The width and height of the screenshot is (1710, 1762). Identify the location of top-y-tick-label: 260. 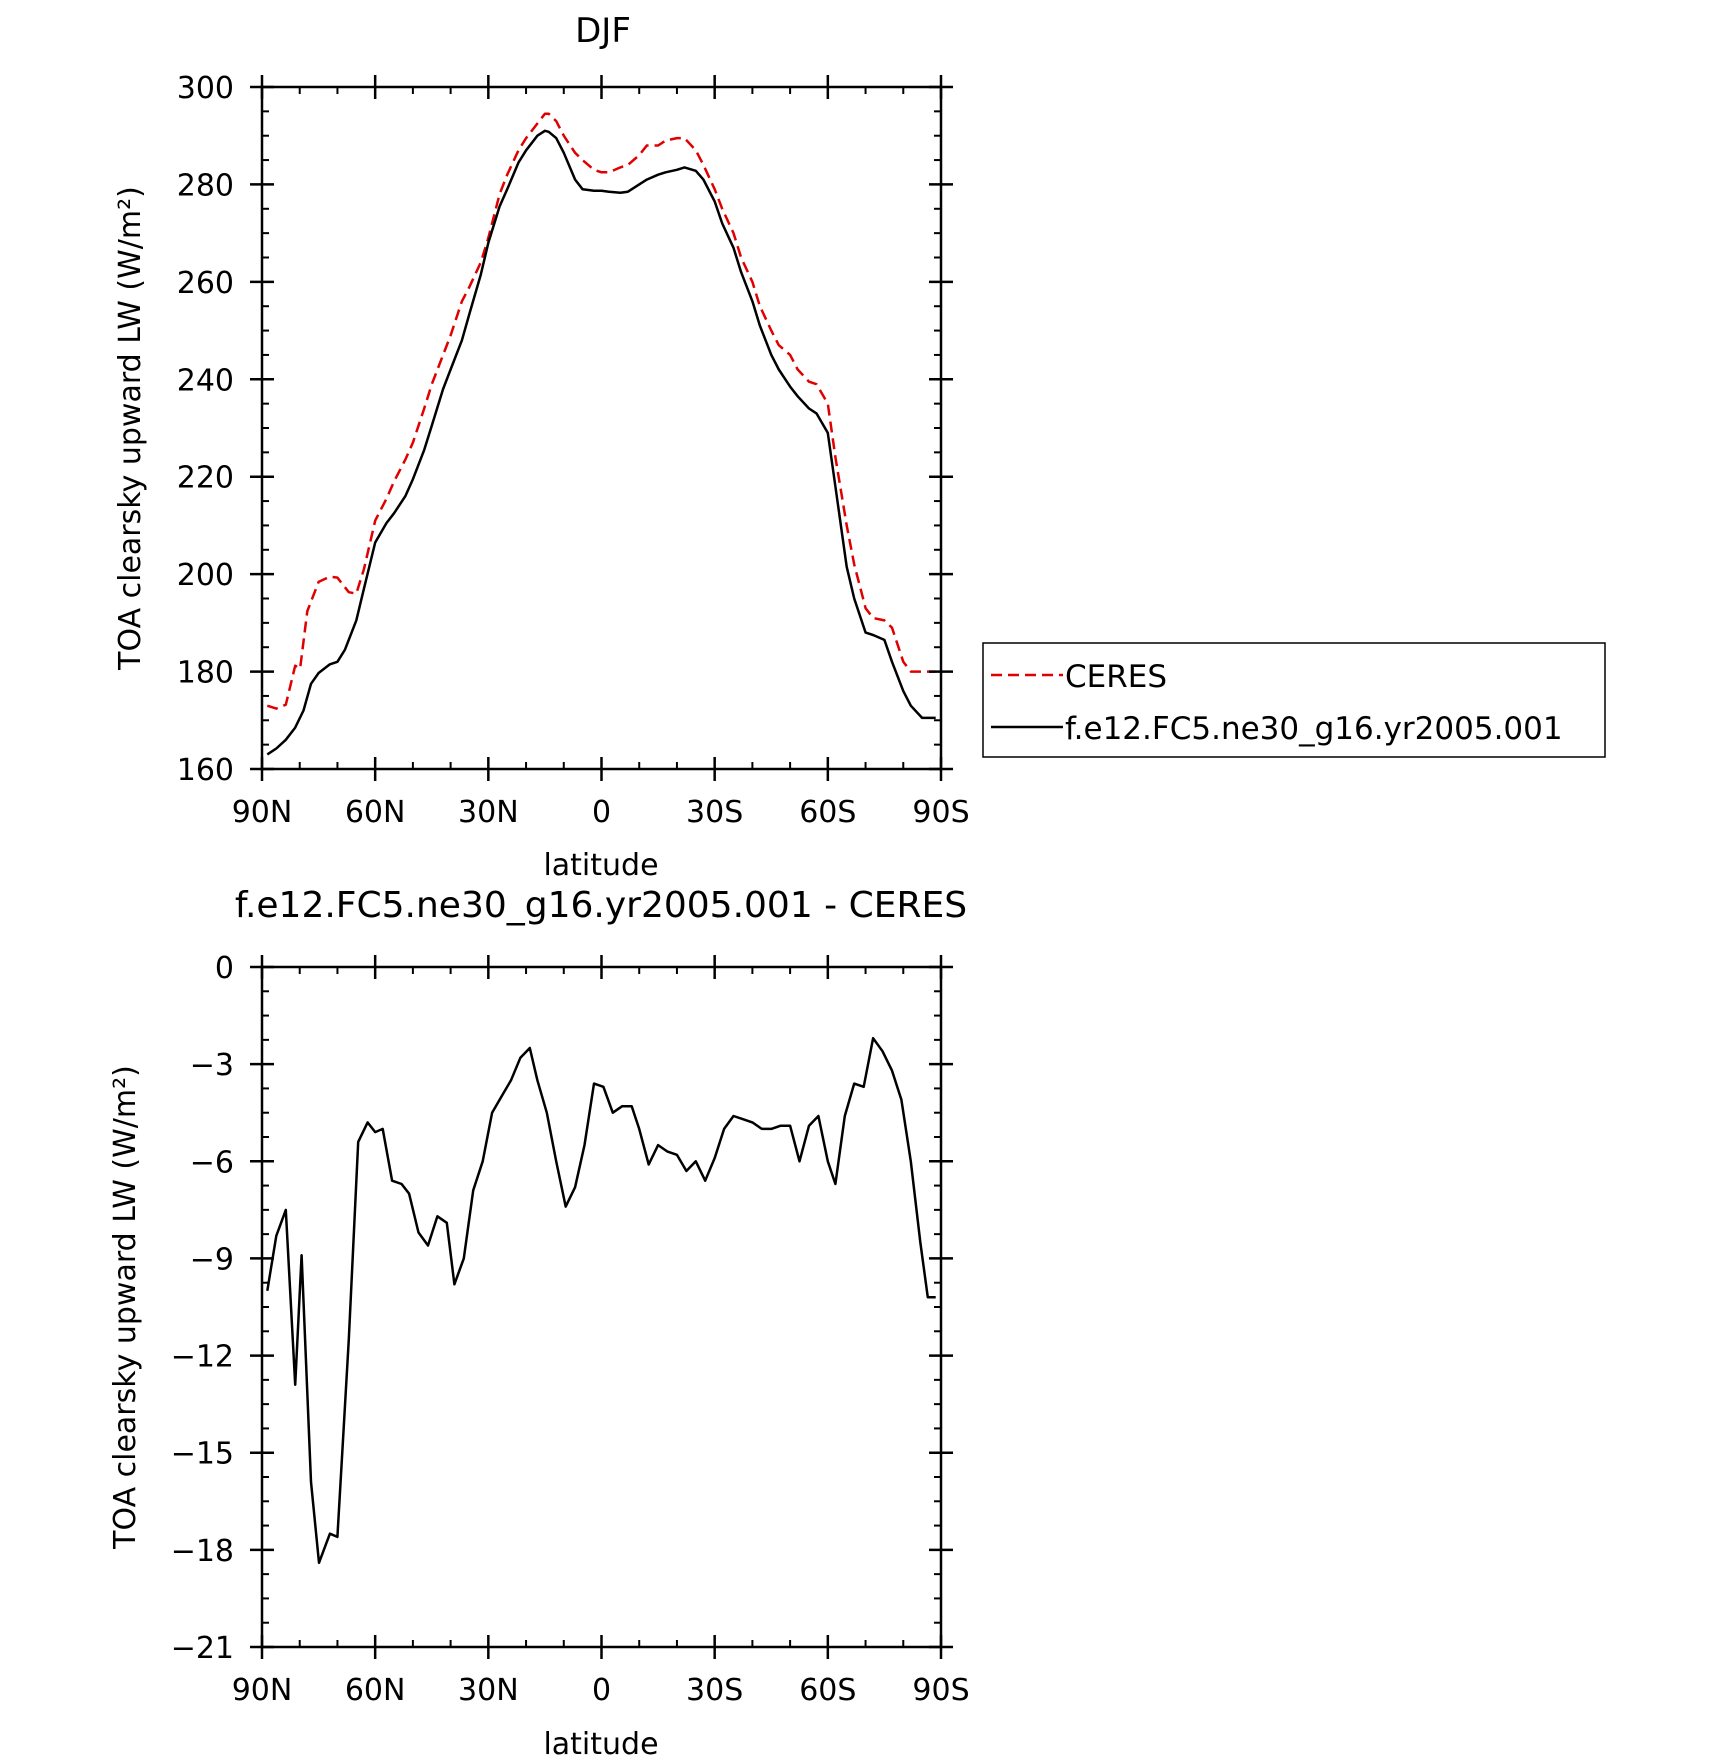
(205, 283).